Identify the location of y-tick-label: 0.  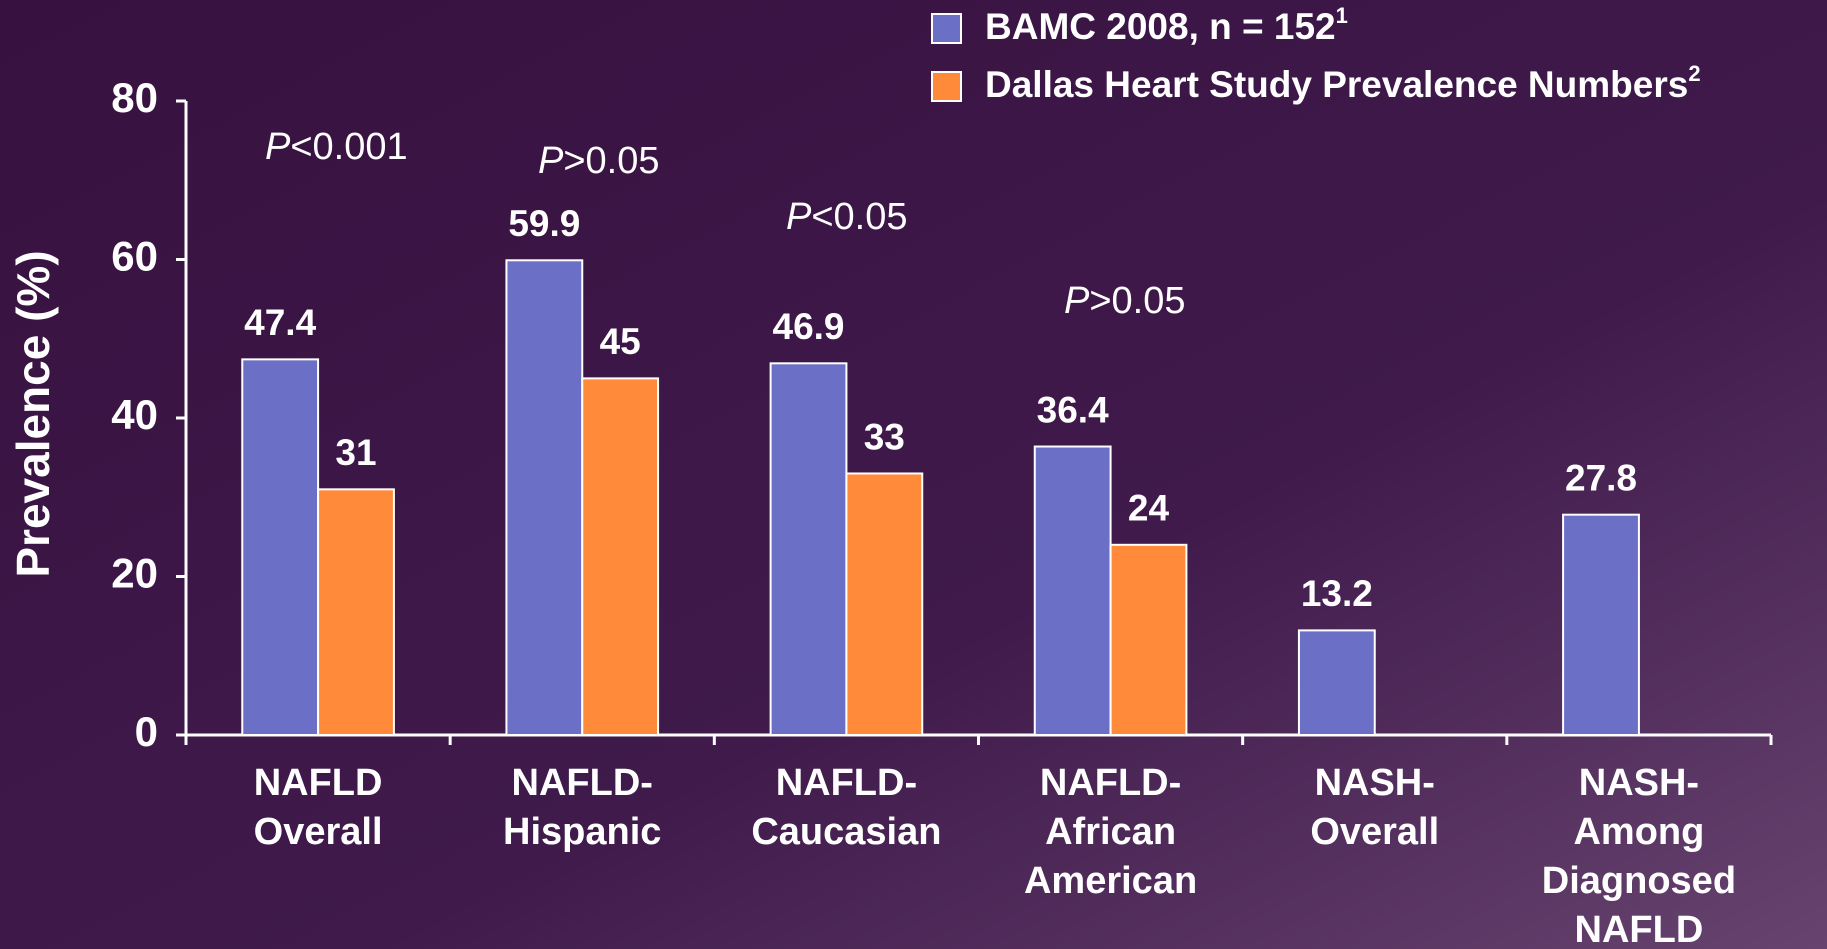
(146, 731).